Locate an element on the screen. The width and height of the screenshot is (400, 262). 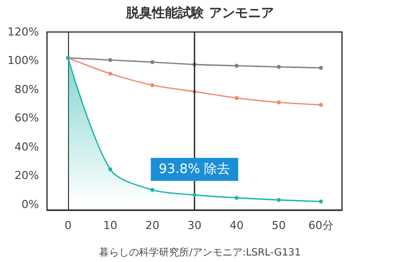
y-tick-label: 120% is located at coordinates (23, 32).